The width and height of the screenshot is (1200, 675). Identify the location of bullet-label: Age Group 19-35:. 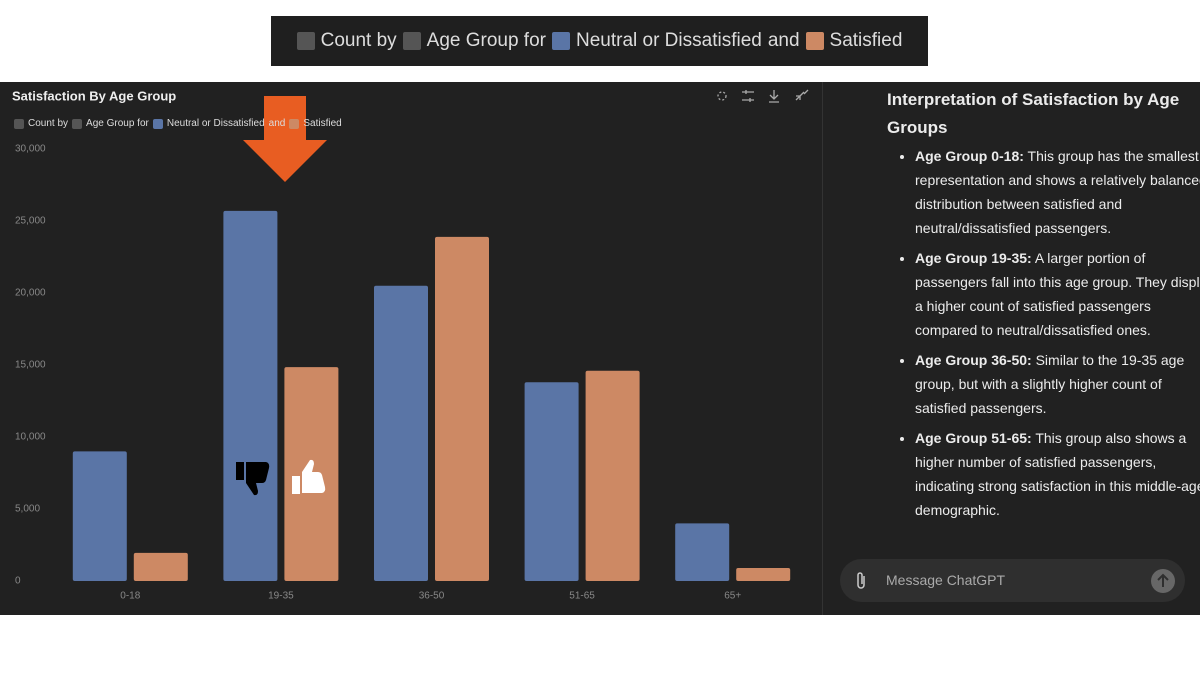
(973, 258).